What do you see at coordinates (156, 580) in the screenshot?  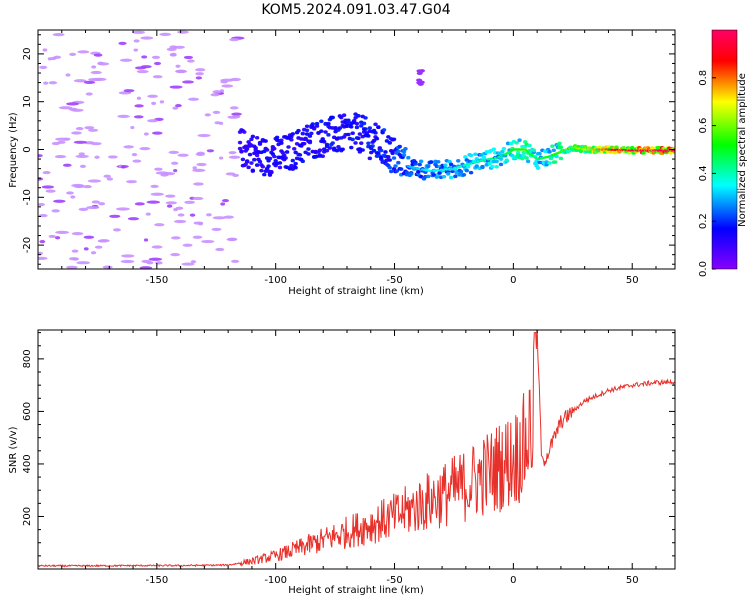 I see `snr-x-tick-label: -150` at bounding box center [156, 580].